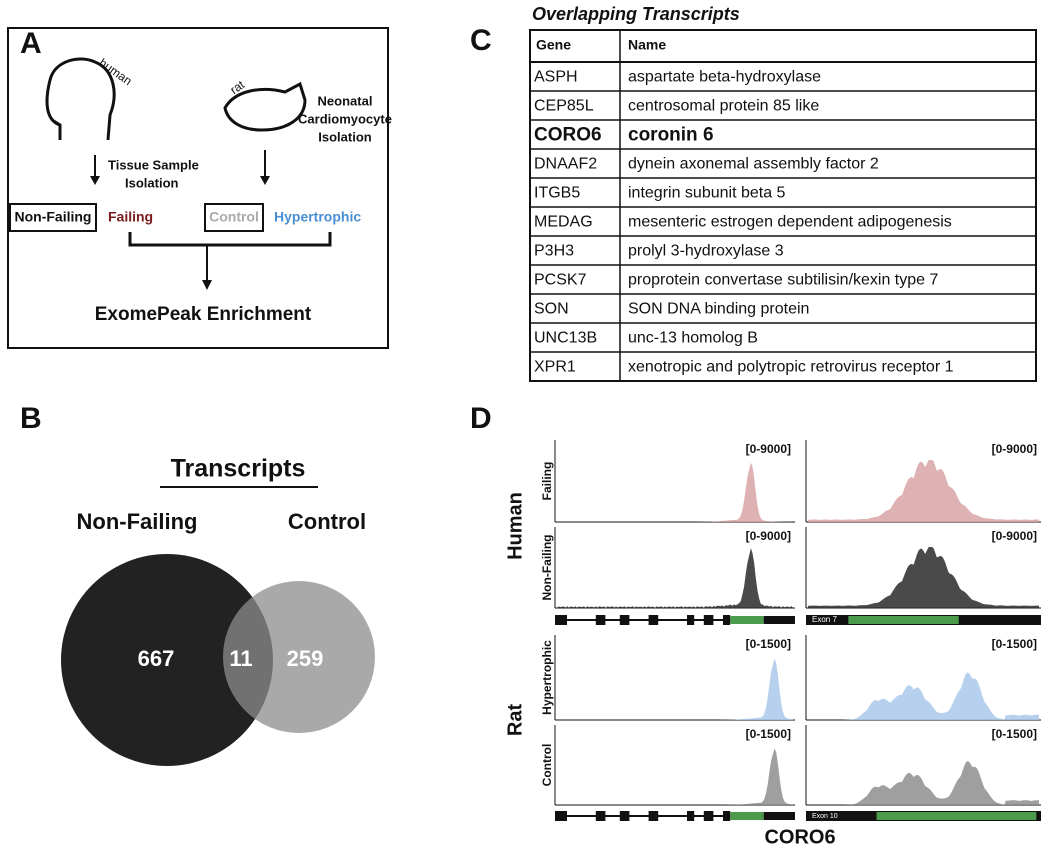  Describe the element at coordinates (707, 193) in the screenshot. I see `gene-name: integrin subunit beta 5` at that location.